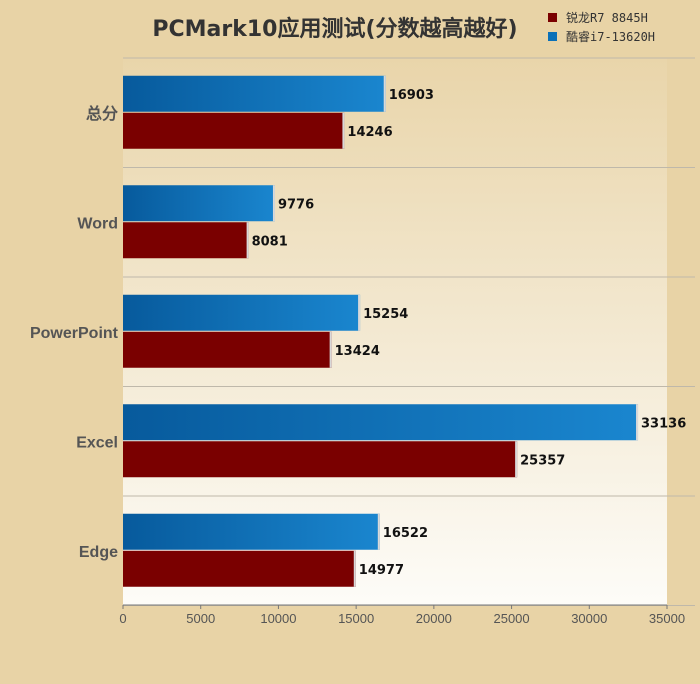 The width and height of the screenshot is (700, 684). I want to click on category-label: PowerPoint, so click(74, 333).